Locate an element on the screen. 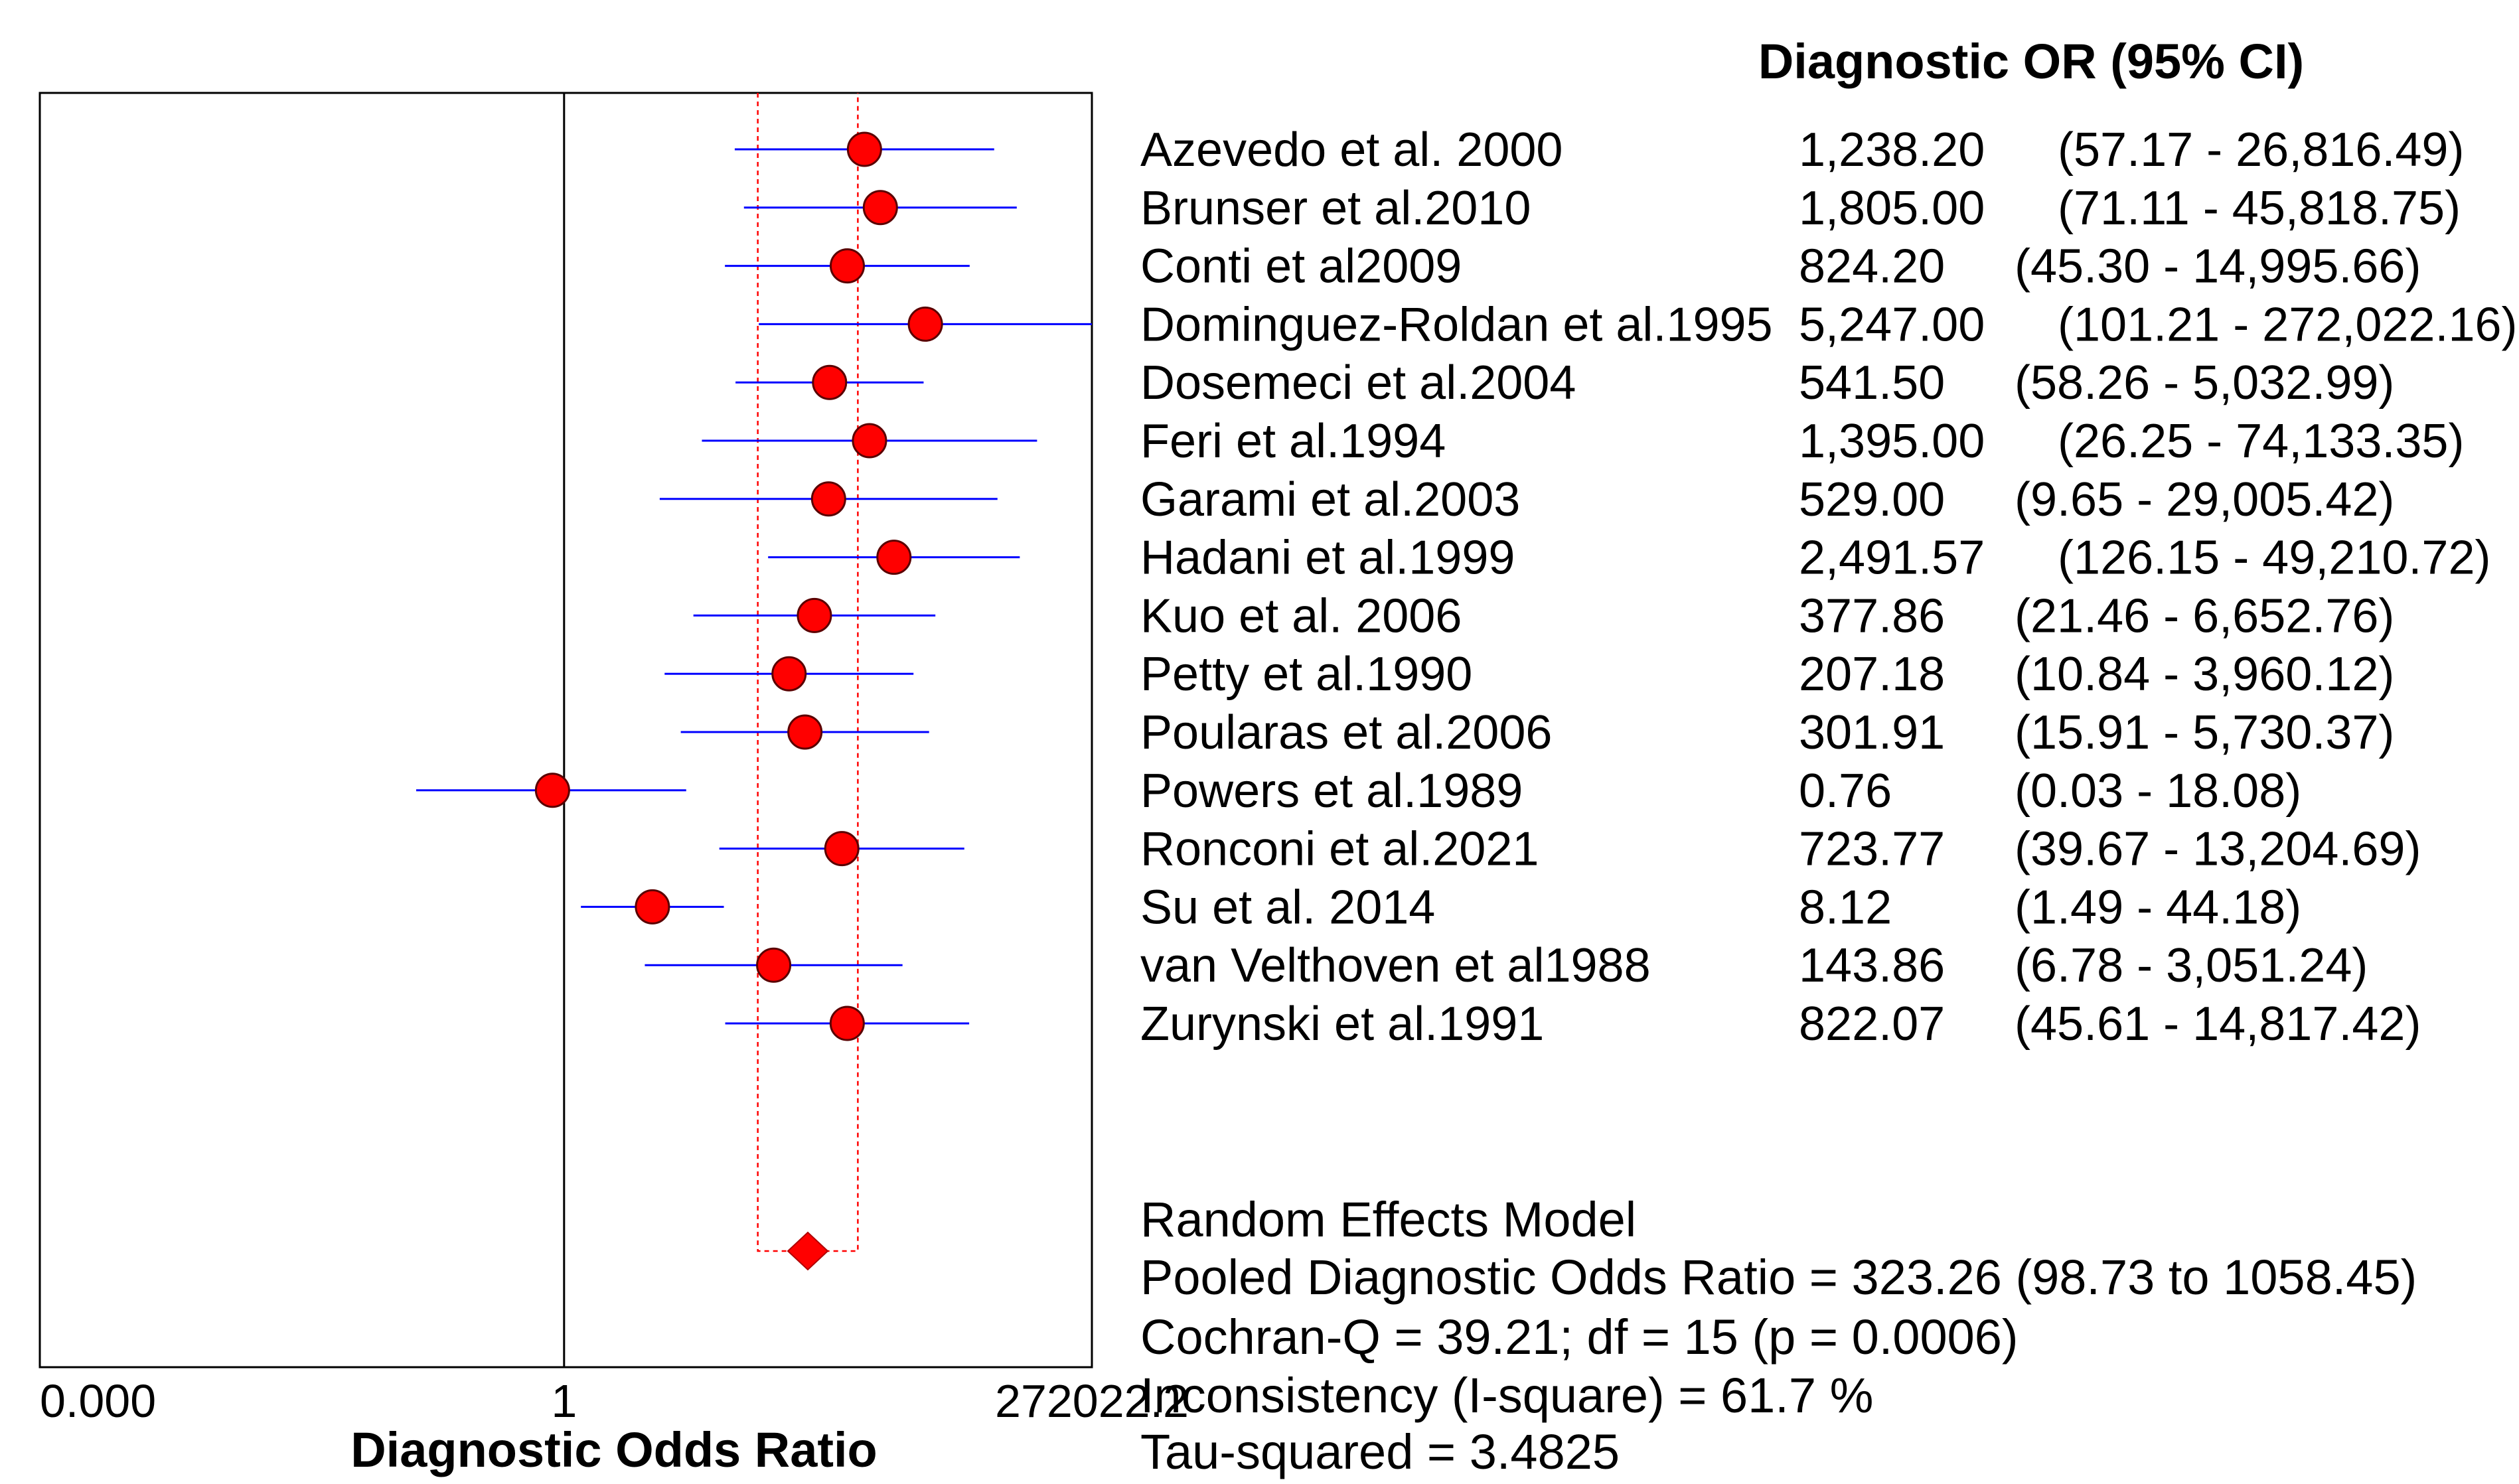 The height and width of the screenshot is (1484, 2519). study-or: 207.18 is located at coordinates (1872, 674).